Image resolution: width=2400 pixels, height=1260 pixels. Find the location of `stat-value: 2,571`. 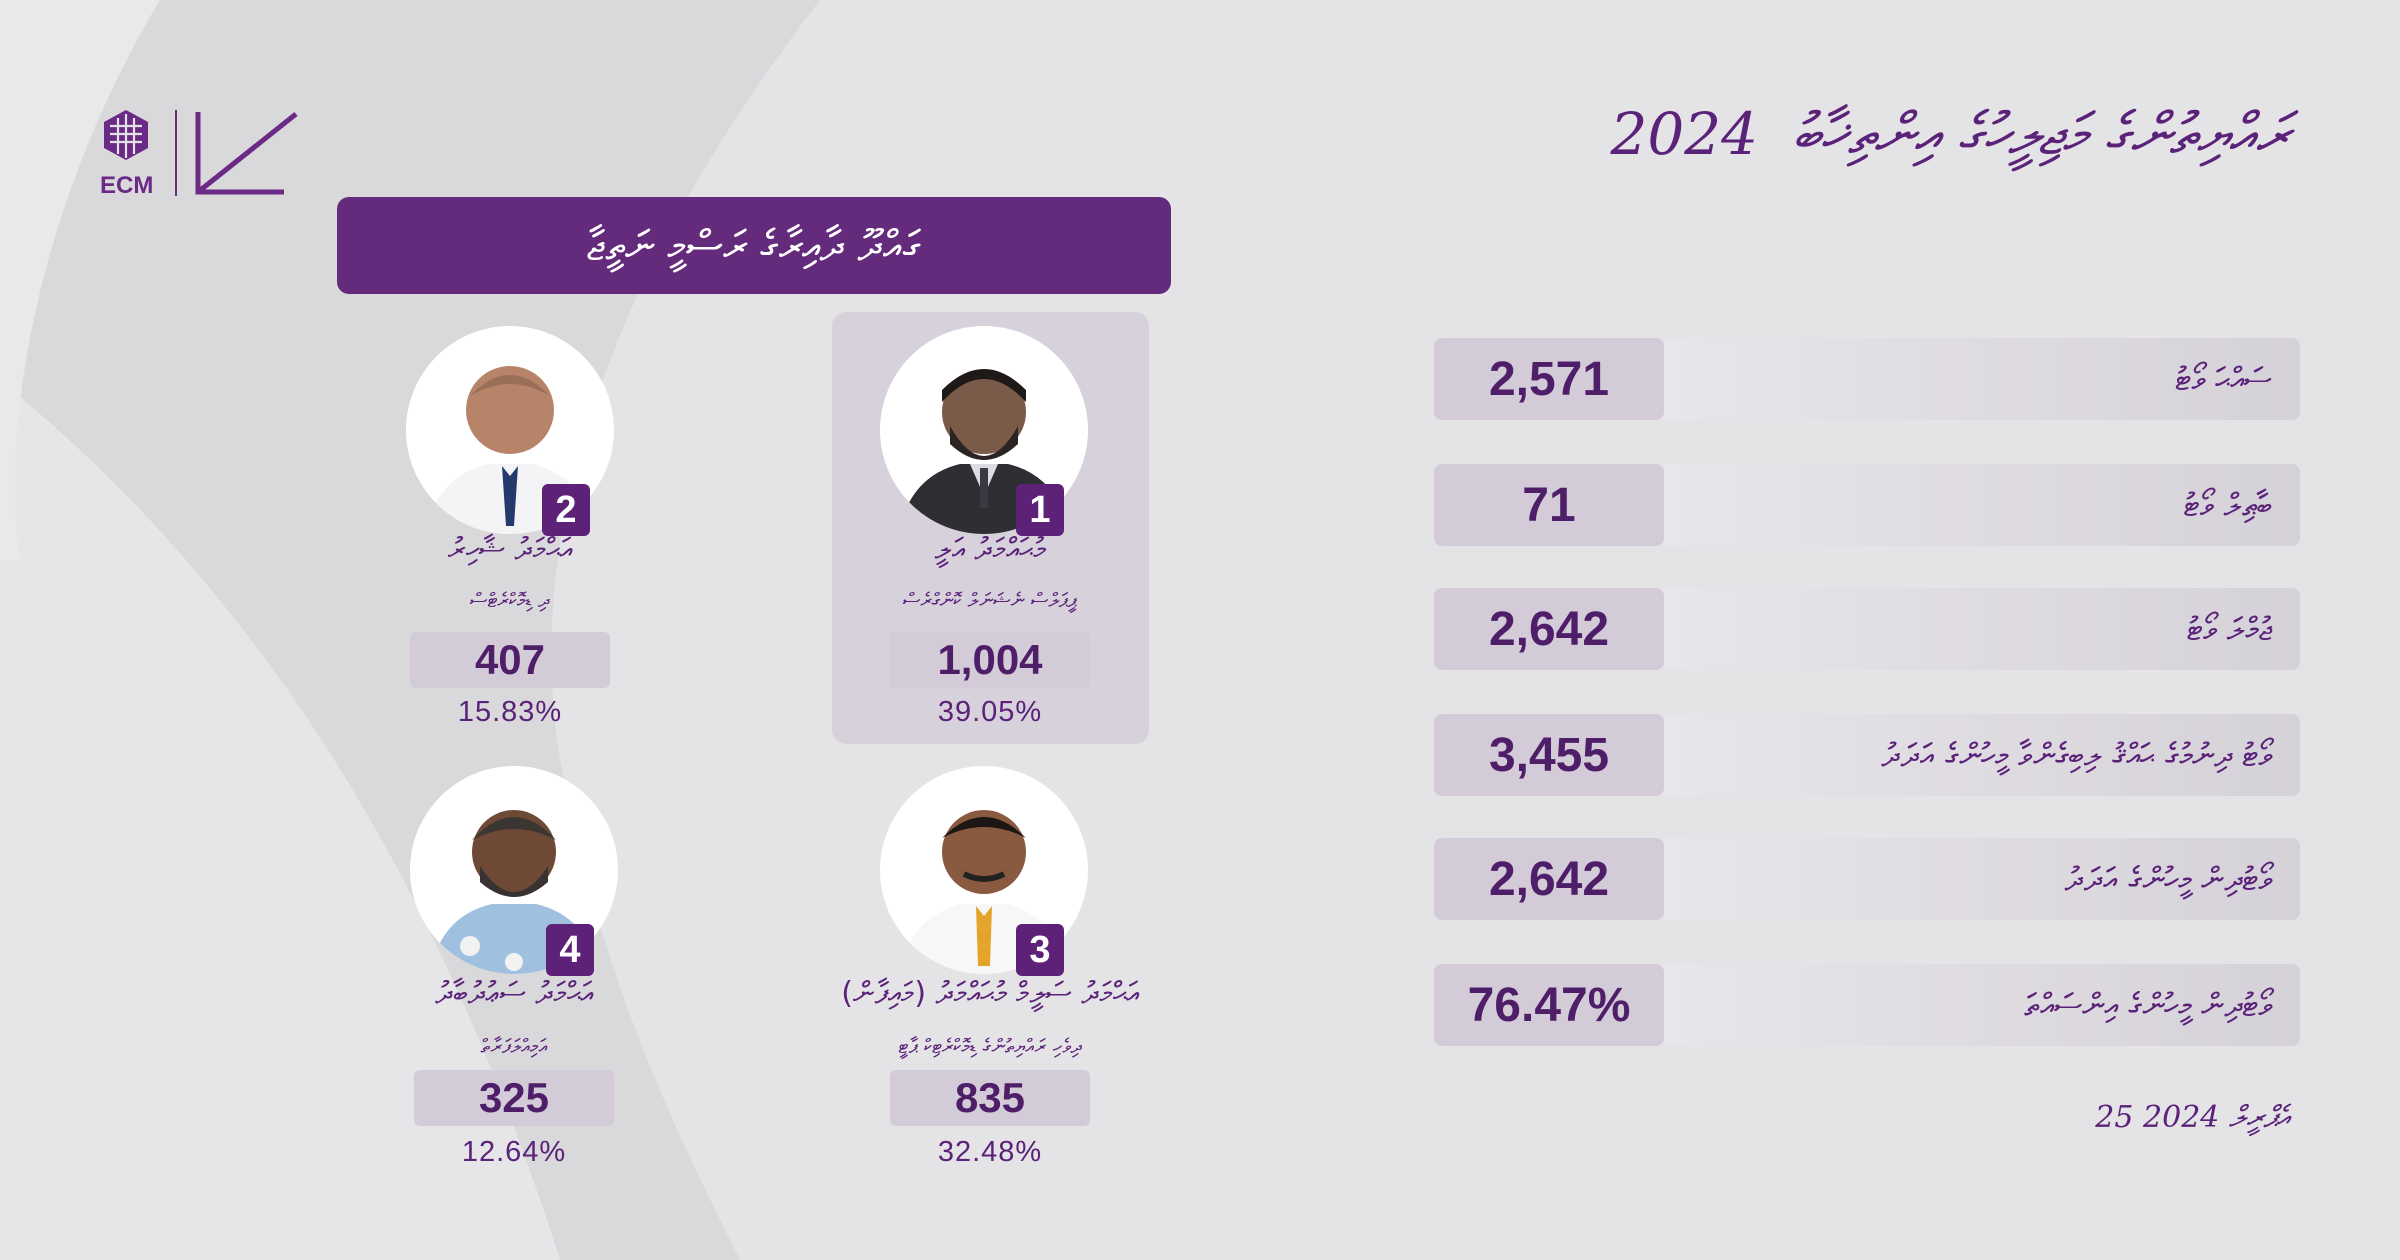

stat-value: 2,571 is located at coordinates (1549, 379).